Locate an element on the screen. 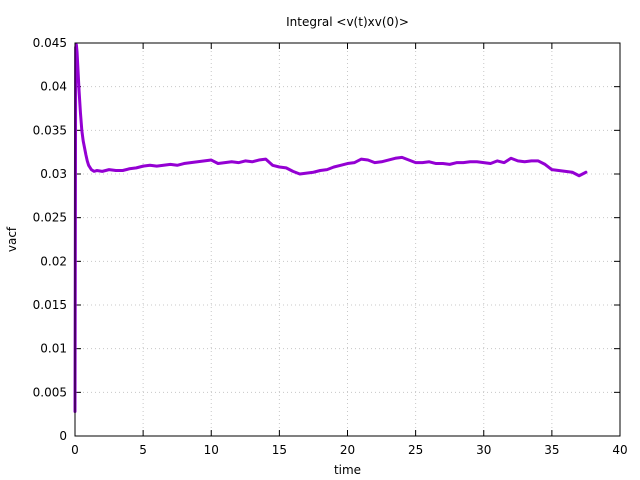 The height and width of the screenshot is (480, 640). x-tick-label: 25 is located at coordinates (415, 450).